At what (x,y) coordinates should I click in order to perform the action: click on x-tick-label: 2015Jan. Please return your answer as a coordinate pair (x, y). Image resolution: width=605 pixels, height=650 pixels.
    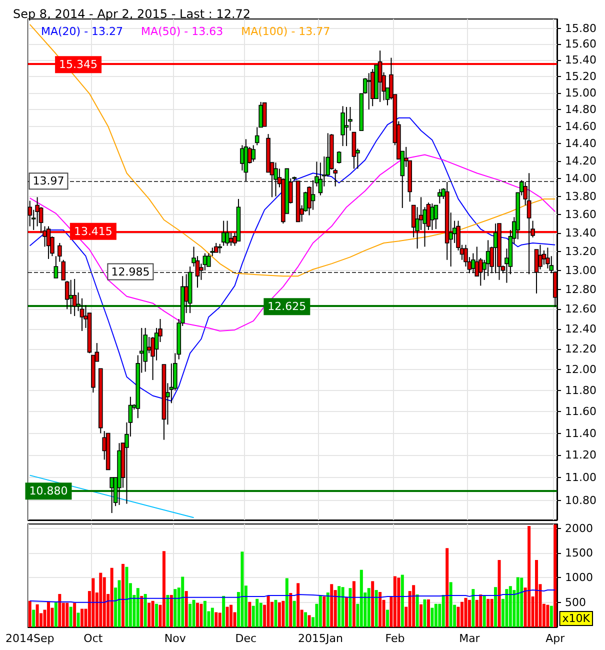
    Looking at the image, I should click on (320, 638).